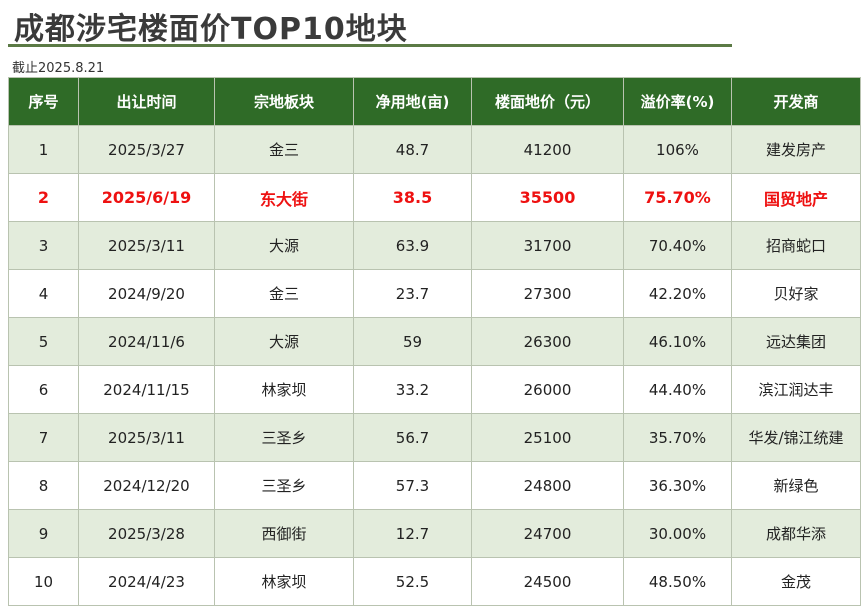 The height and width of the screenshot is (609, 864). I want to click on cell-date: 2024/12/20, so click(146, 485).